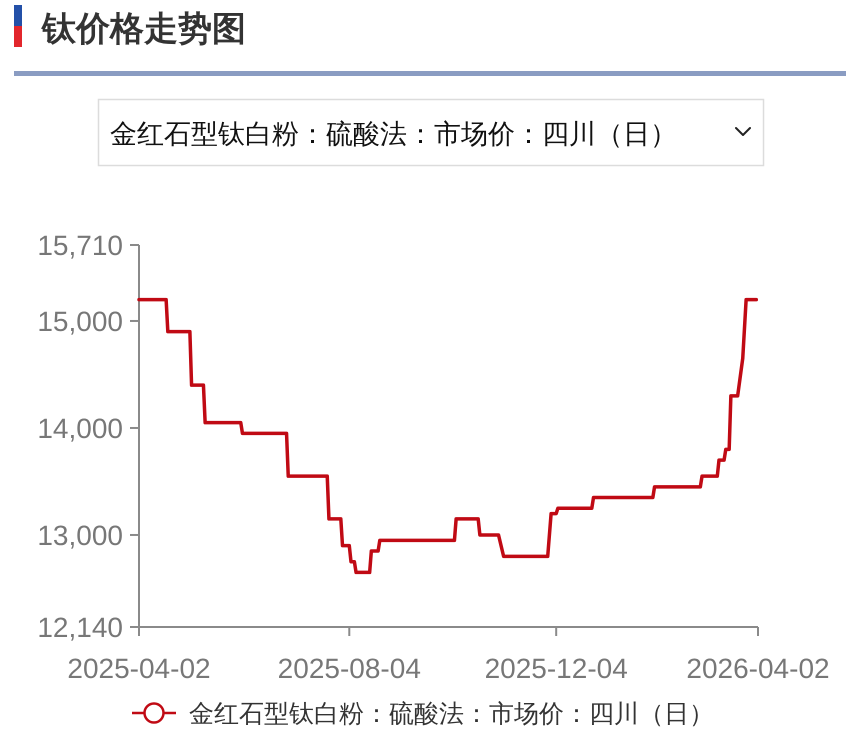  I want to click on legend-label: 金红石型钛白粉：硫酸法：市场价：四川（日）, so click(451, 714).